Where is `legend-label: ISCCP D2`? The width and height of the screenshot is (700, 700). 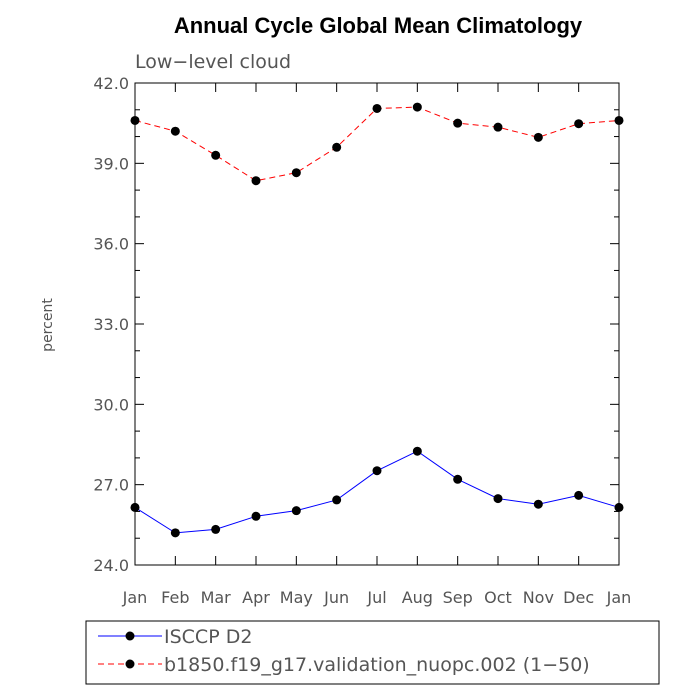
legend-label: ISCCP D2 is located at coordinates (208, 637).